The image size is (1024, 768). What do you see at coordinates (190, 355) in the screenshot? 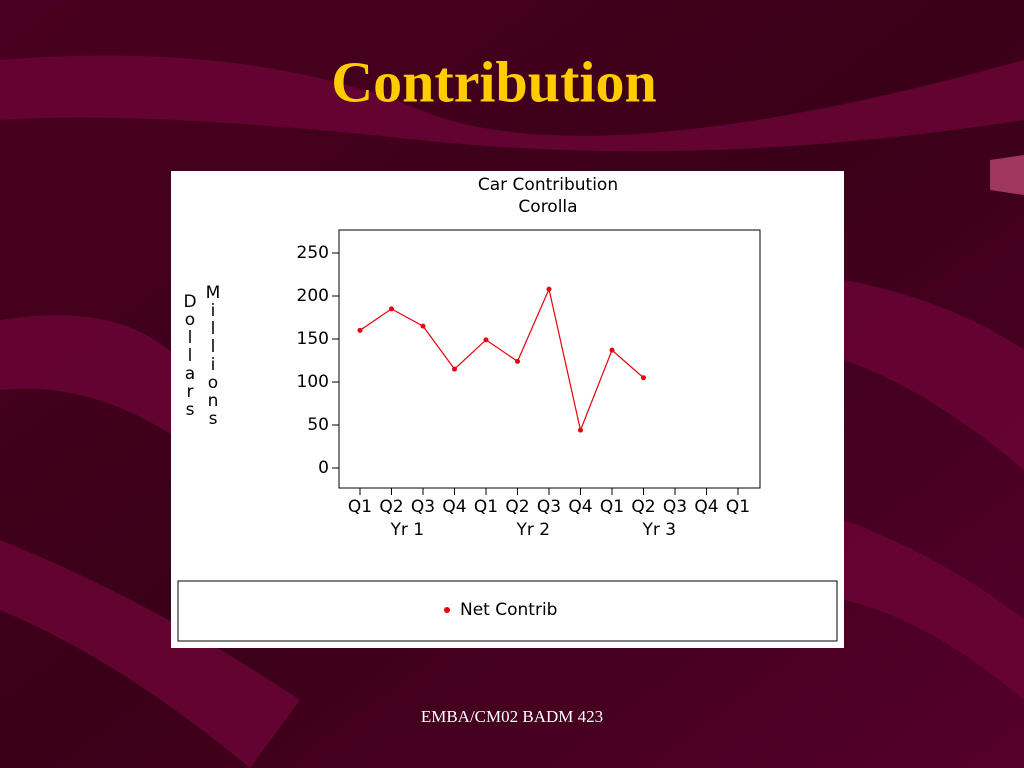
I see `y-axis-label: Dollars` at bounding box center [190, 355].